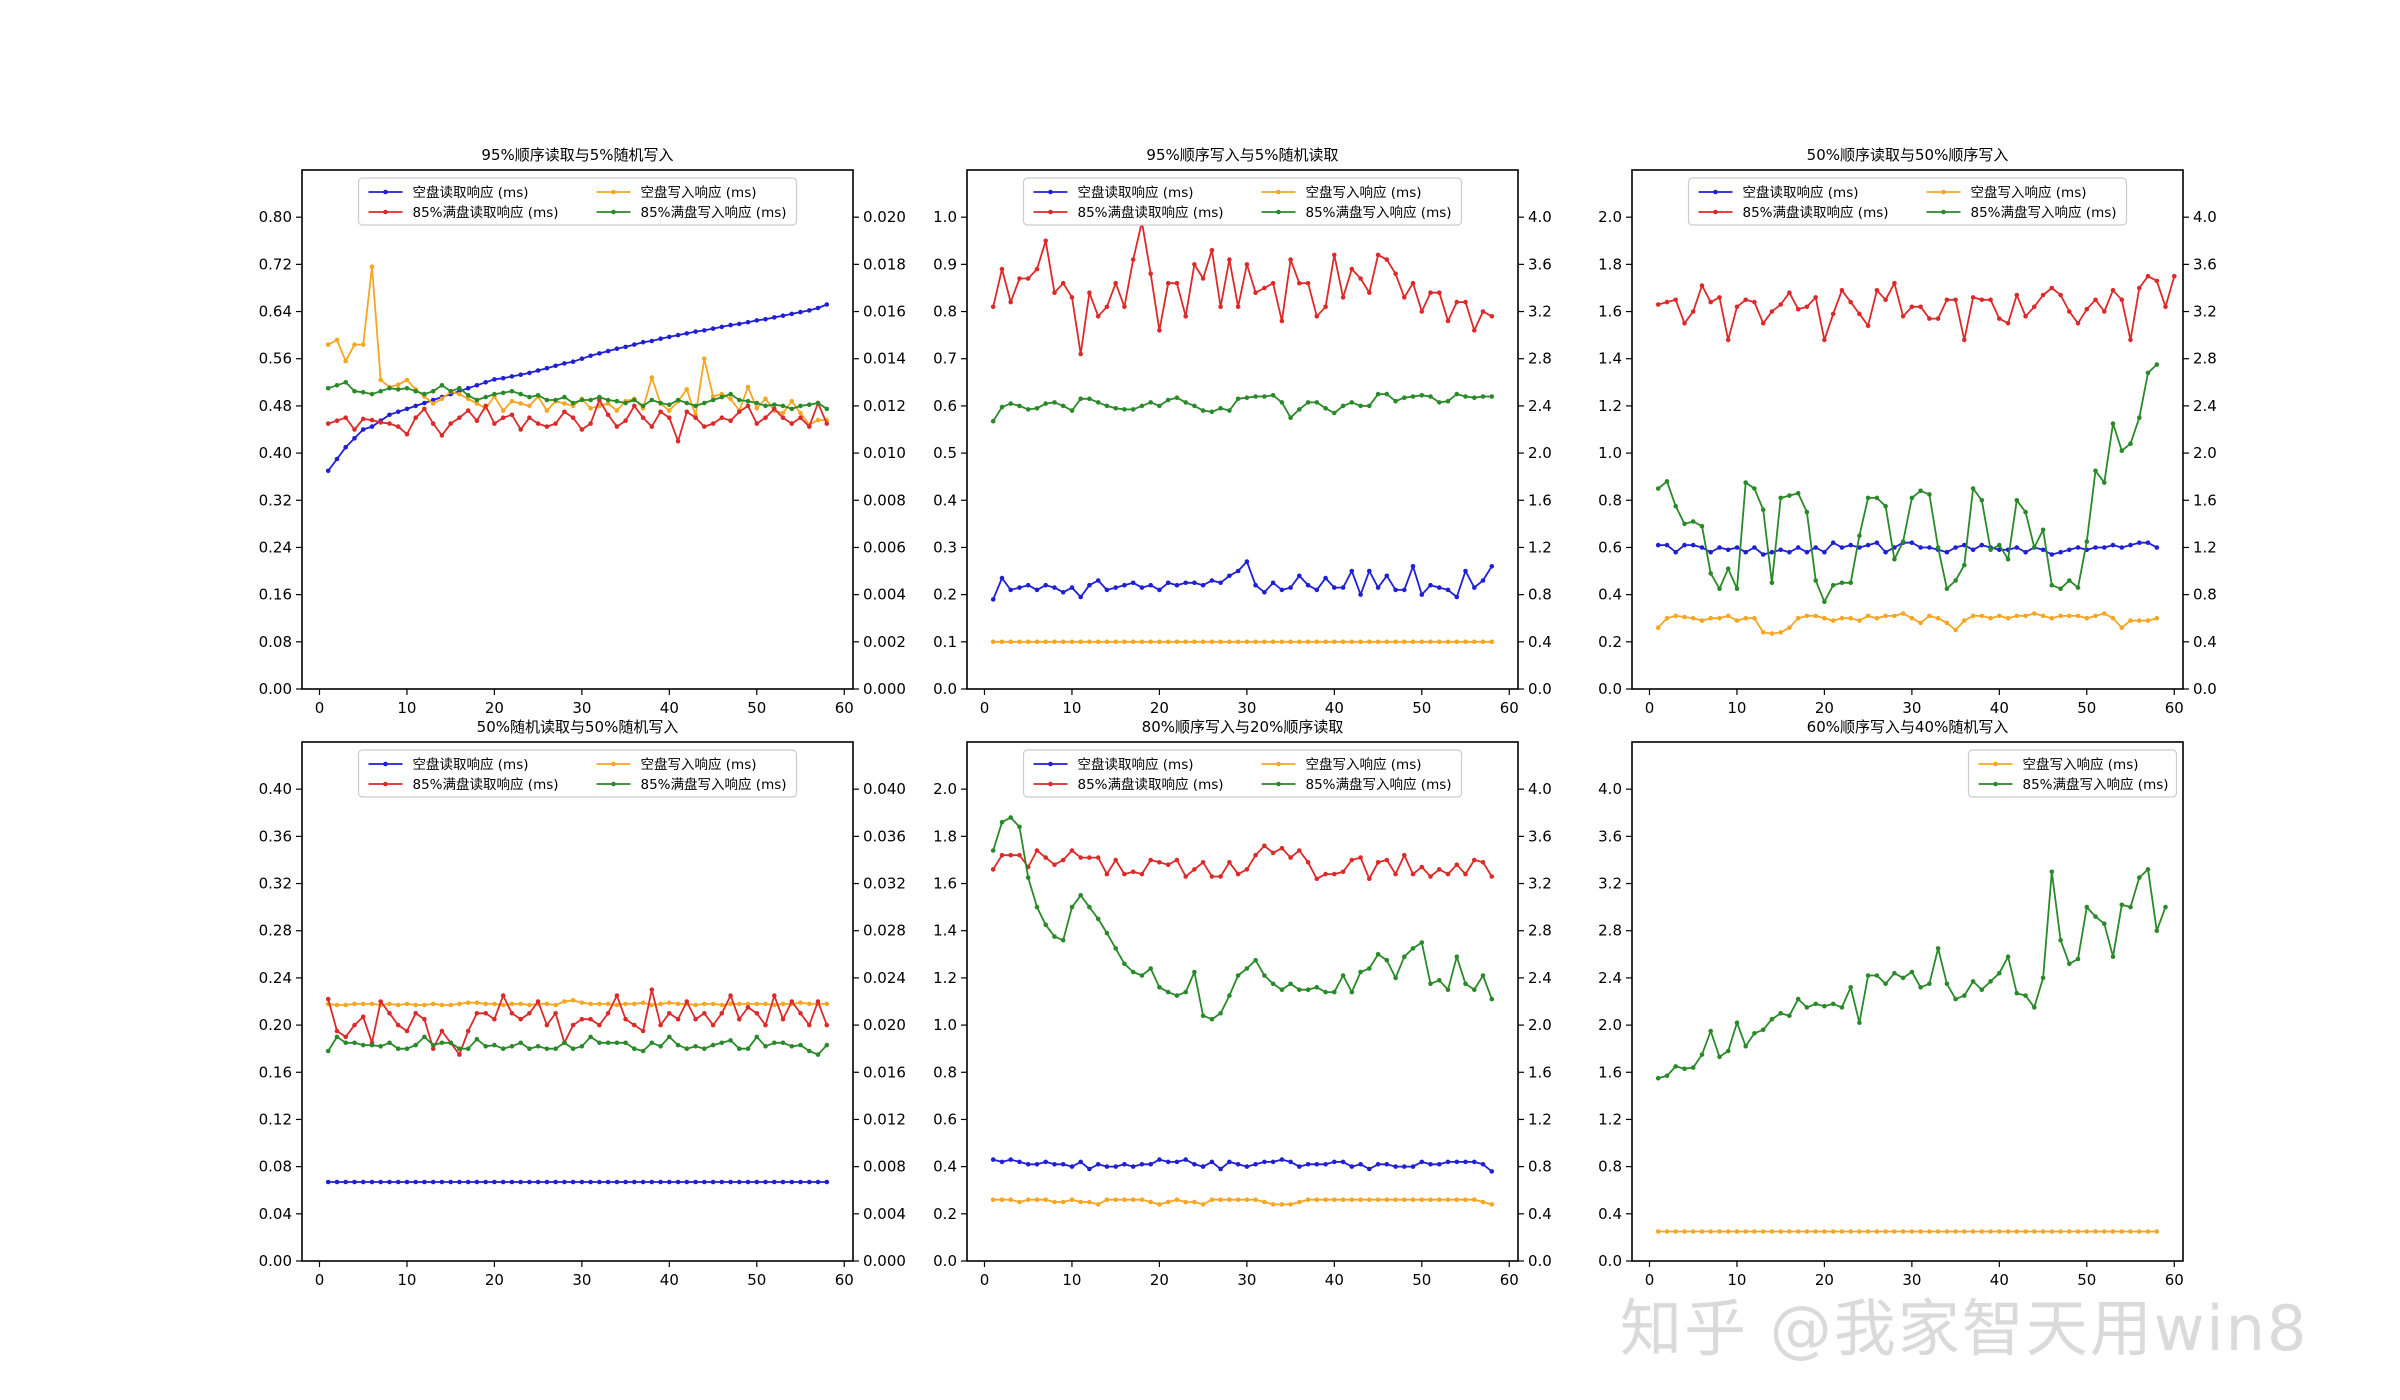  Describe the element at coordinates (613, 212) in the screenshot. I see `legend-marker-full_write` at that location.